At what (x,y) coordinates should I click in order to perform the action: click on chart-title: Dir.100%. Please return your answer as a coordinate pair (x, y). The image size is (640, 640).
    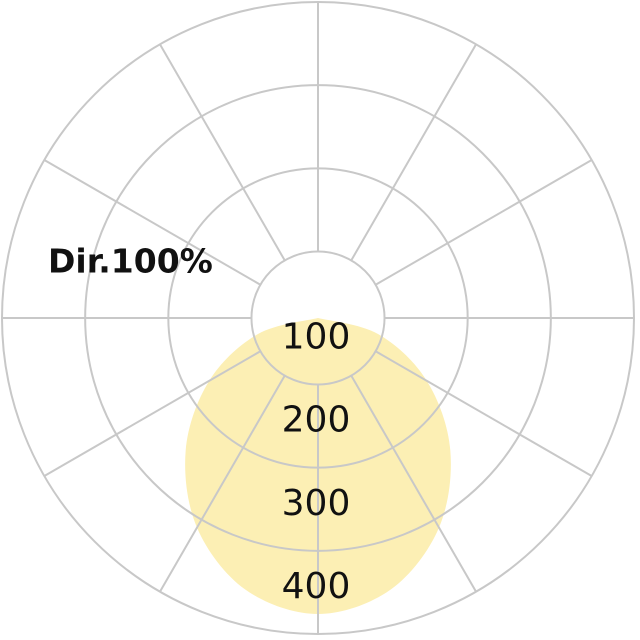
    Looking at the image, I should click on (130, 261).